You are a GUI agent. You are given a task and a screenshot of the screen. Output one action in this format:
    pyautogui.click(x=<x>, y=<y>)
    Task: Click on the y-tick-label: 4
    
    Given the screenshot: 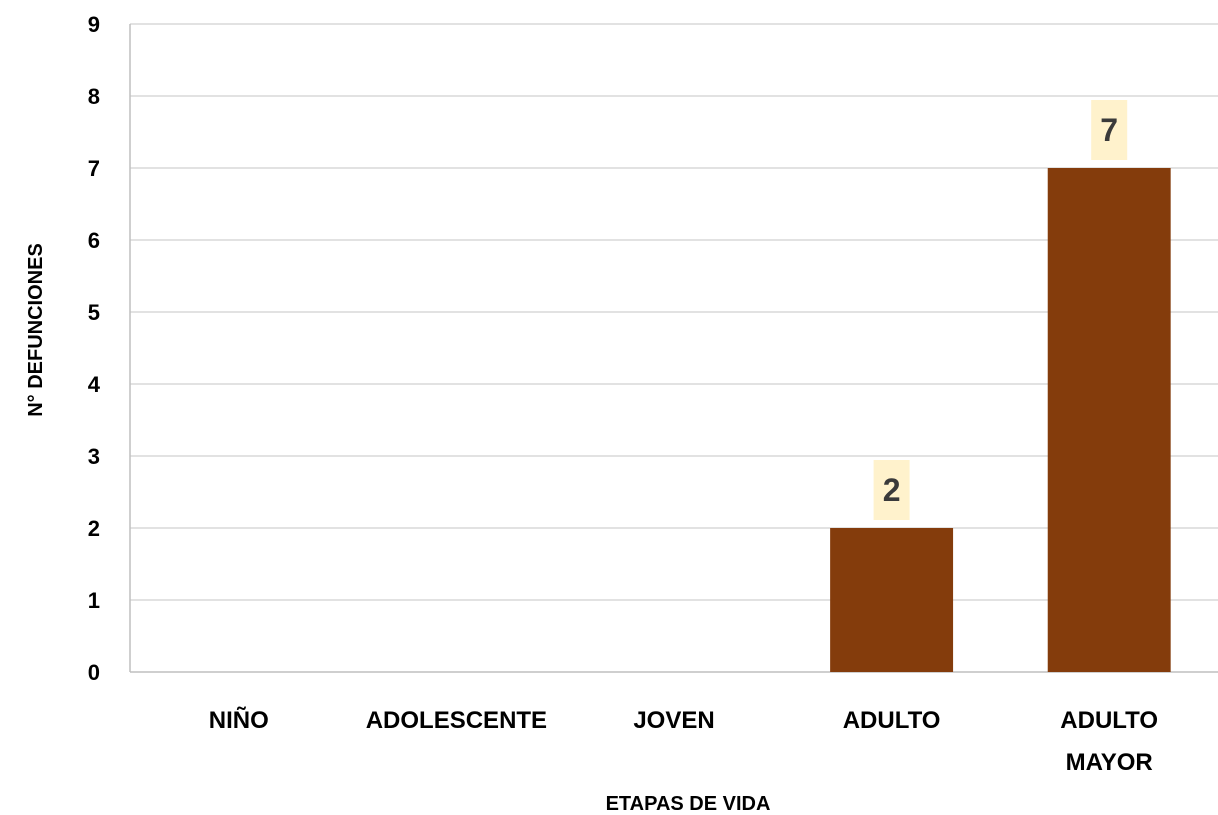 What is the action you would take?
    pyautogui.click(x=94, y=384)
    